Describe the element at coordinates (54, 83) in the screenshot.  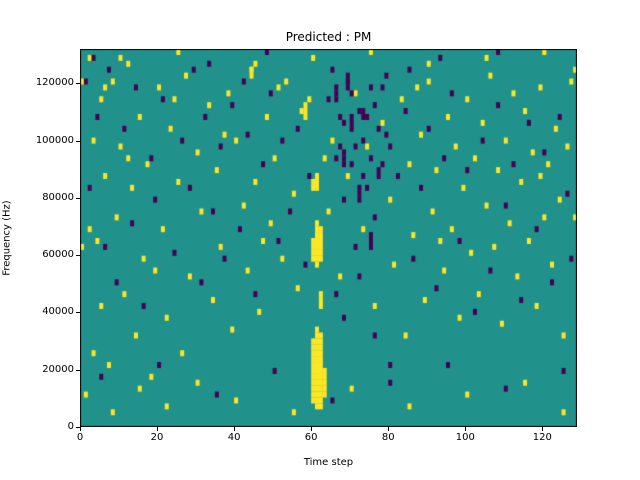
I see `y-tick-label: 120000` at that location.